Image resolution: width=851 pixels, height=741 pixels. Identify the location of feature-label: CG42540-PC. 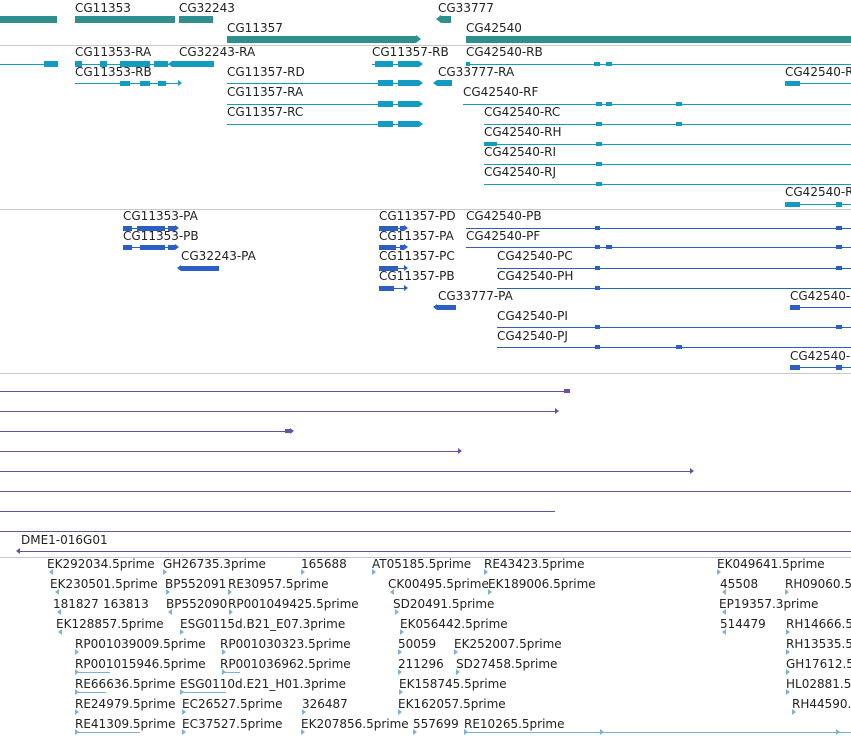
(535, 256).